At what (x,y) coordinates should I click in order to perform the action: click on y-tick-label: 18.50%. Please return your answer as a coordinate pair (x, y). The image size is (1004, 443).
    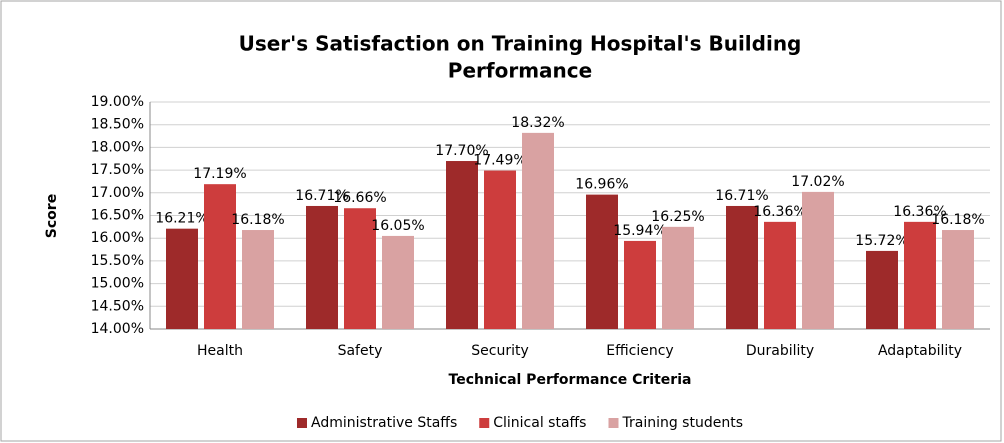
    Looking at the image, I should click on (117, 125).